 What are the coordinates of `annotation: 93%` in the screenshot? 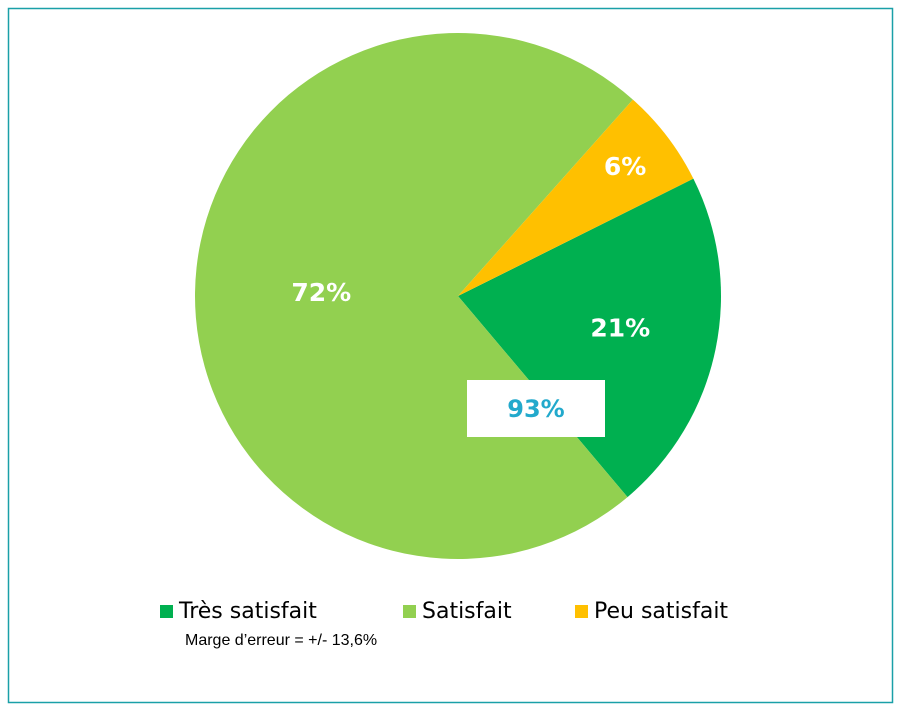 It's located at (535, 409).